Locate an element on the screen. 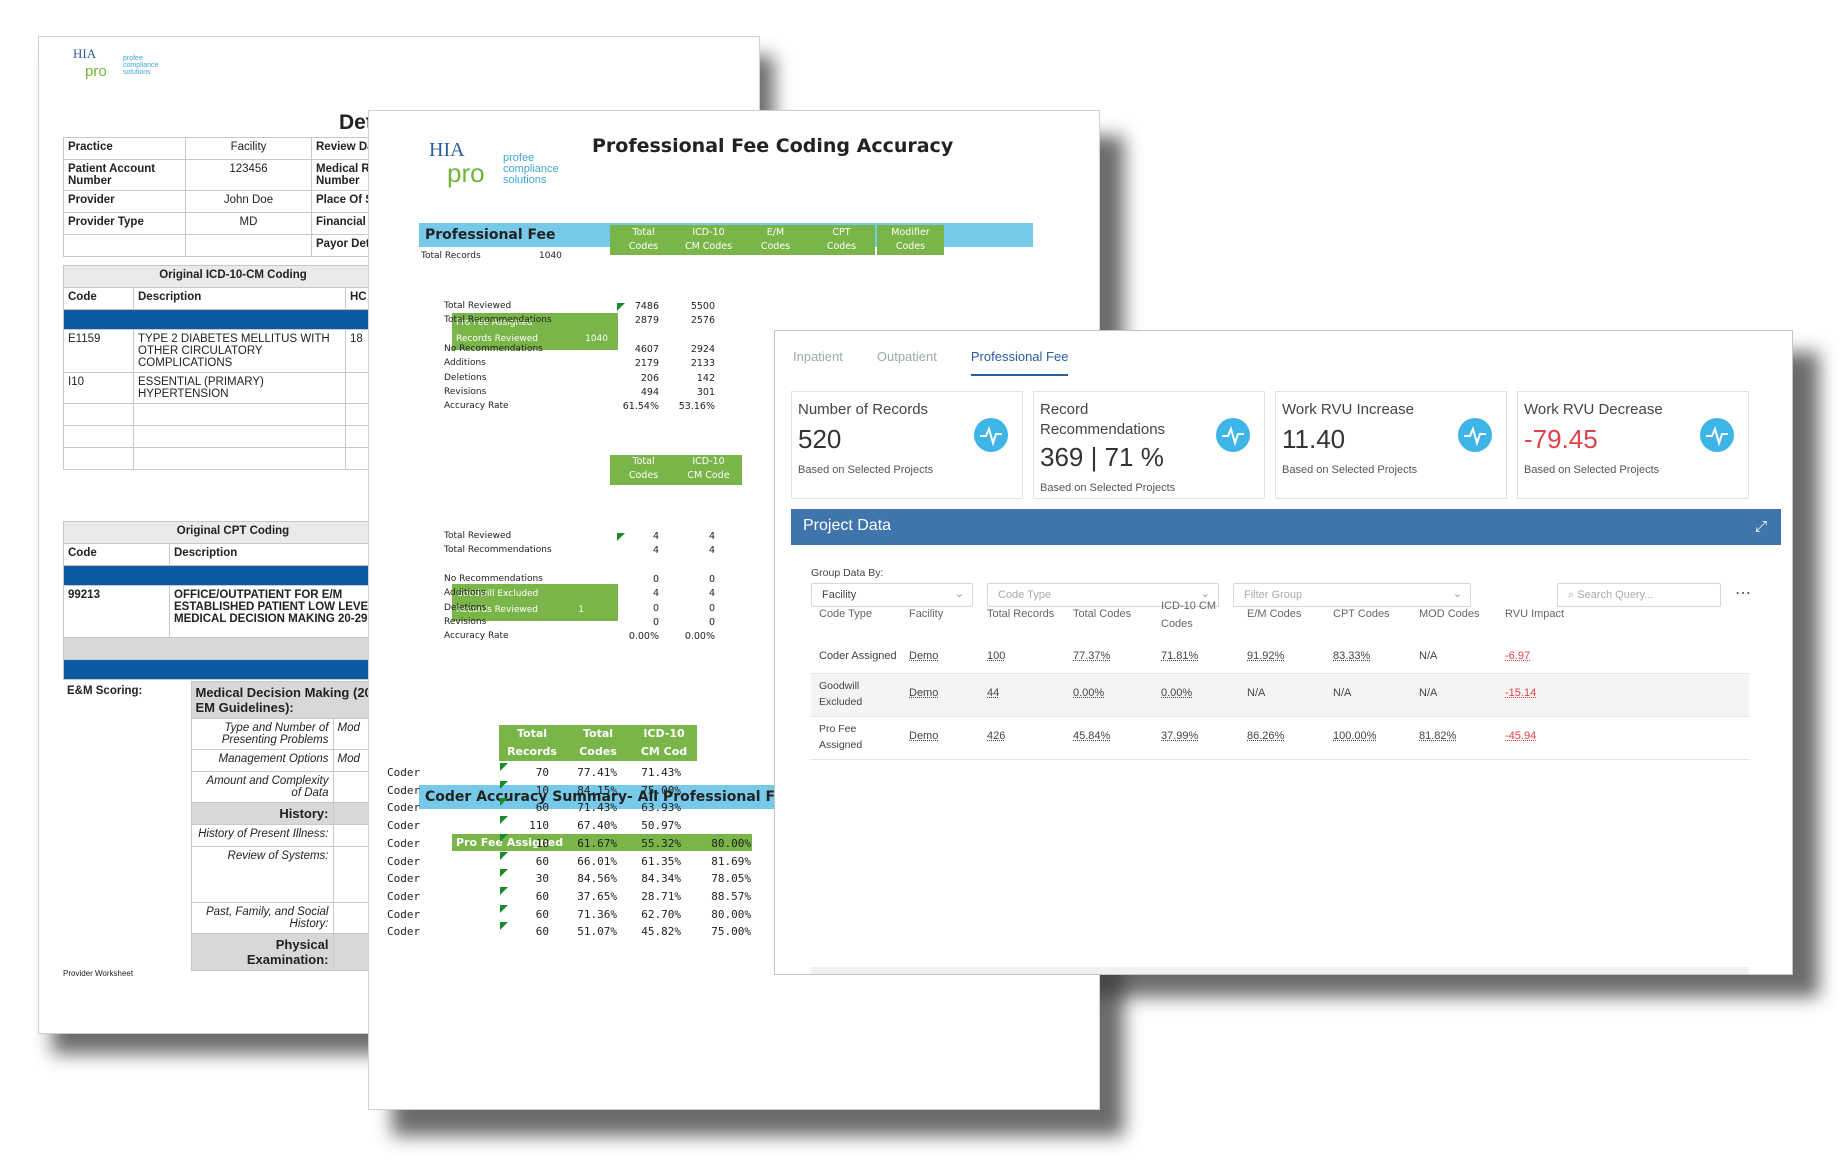 The height and width of the screenshot is (1168, 1843). total-codes-value: 77.41% is located at coordinates (597, 772).